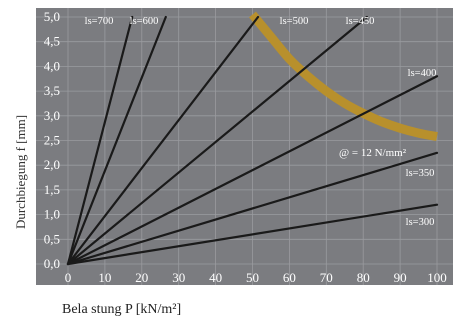  I want to click on y-tick-label: 3,5, so click(52, 90).